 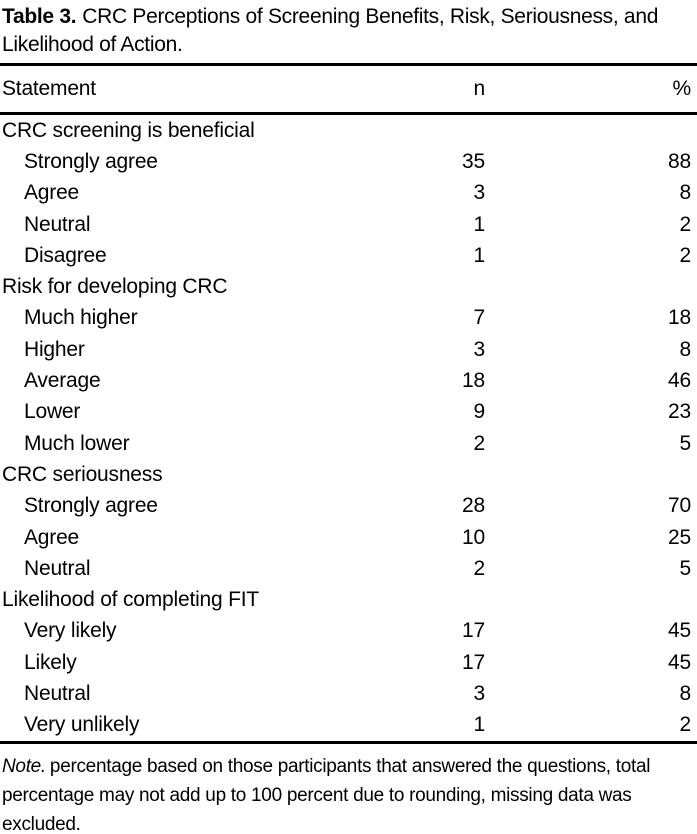 What do you see at coordinates (346, 506) in the screenshot?
I see `table-row: Strongly agree 28 70` at bounding box center [346, 506].